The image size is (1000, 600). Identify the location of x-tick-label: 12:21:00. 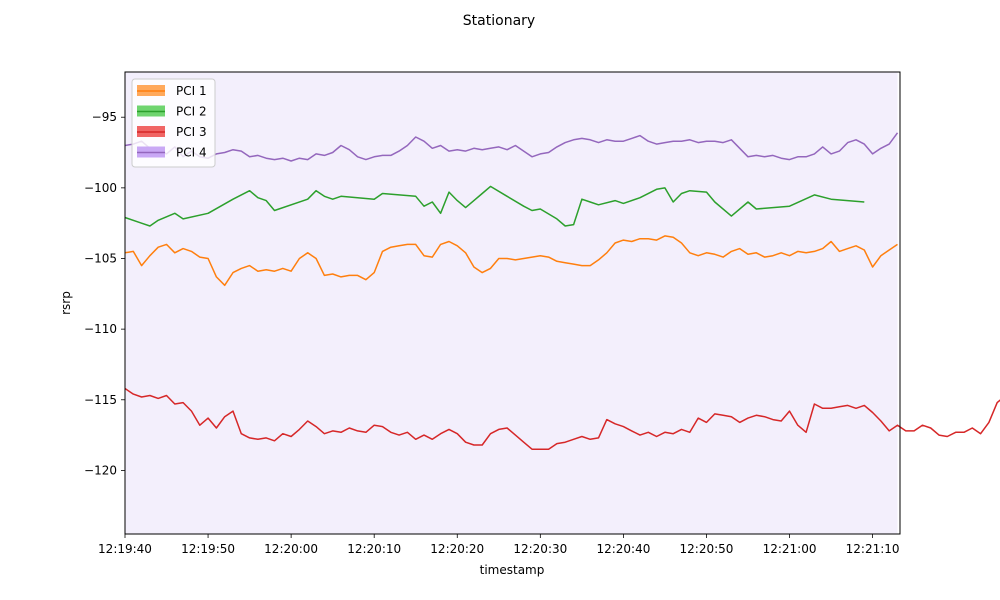
(790, 549).